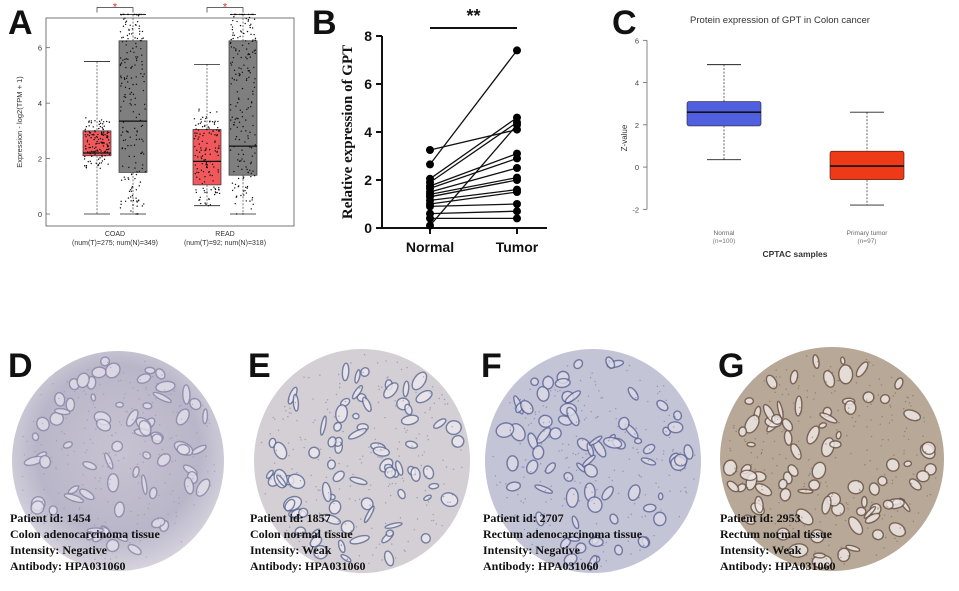  What do you see at coordinates (517, 168) in the screenshot?
I see `chart-b-point-tumor` at bounding box center [517, 168].